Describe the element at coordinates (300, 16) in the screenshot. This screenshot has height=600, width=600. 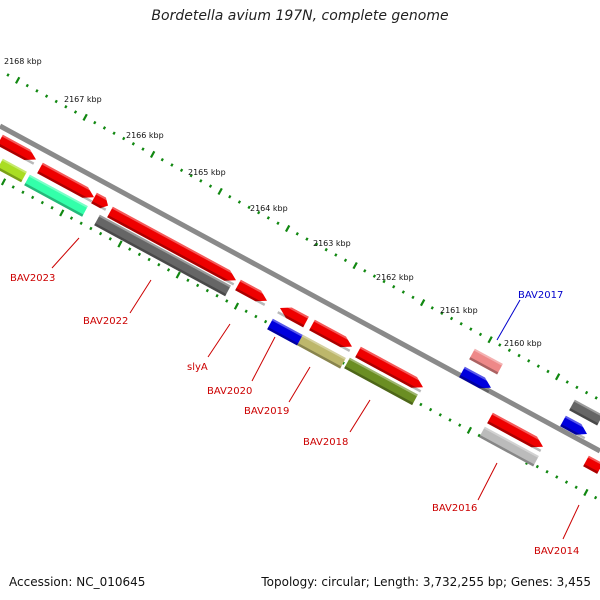
I see `map-title: Bordetella avium 197N, complete genome` at that location.